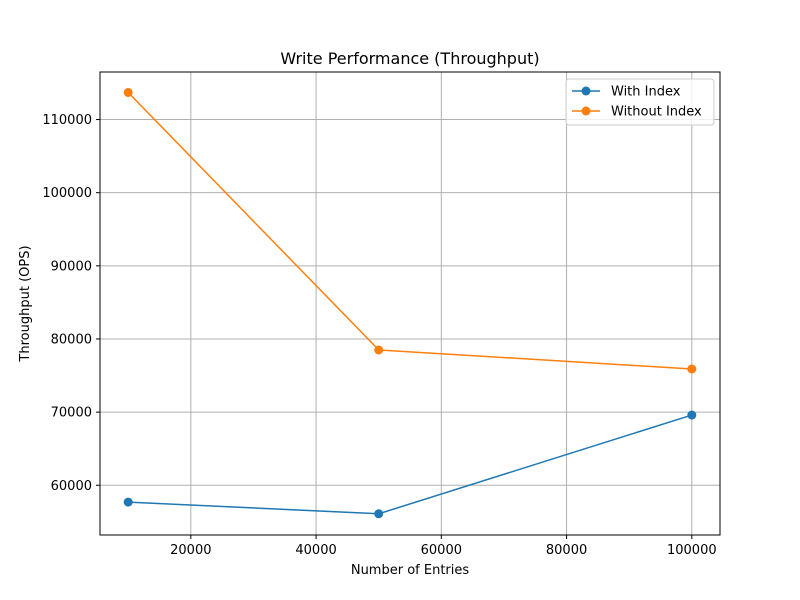 The image size is (800, 600). What do you see at coordinates (67, 120) in the screenshot?
I see `y-tick-label: 110000` at bounding box center [67, 120].